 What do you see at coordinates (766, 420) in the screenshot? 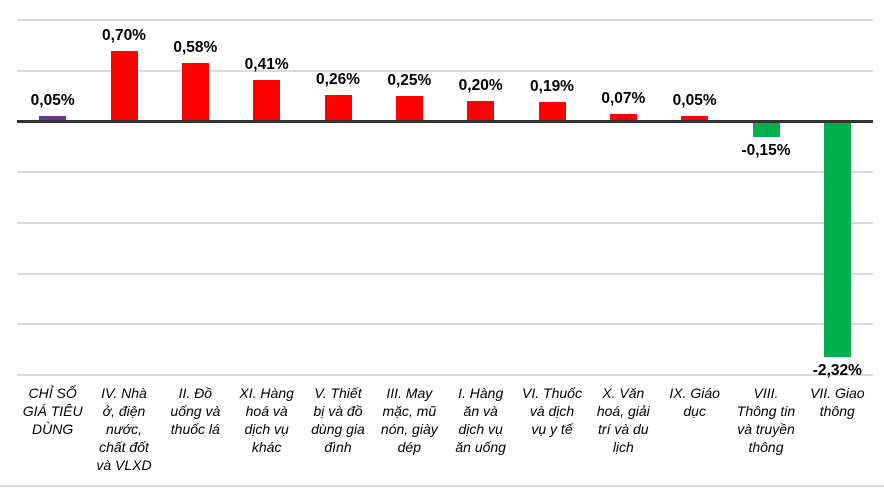
I see `category-label: VIII. Thông tin và truyền thông` at bounding box center [766, 420].